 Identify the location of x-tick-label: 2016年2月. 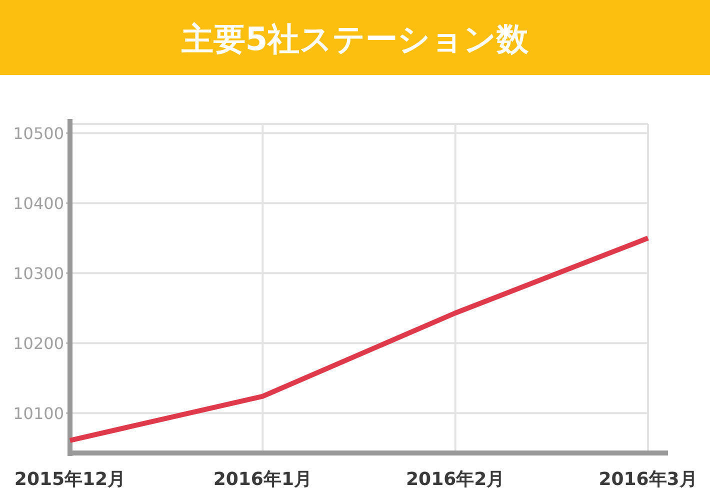
(455, 479).